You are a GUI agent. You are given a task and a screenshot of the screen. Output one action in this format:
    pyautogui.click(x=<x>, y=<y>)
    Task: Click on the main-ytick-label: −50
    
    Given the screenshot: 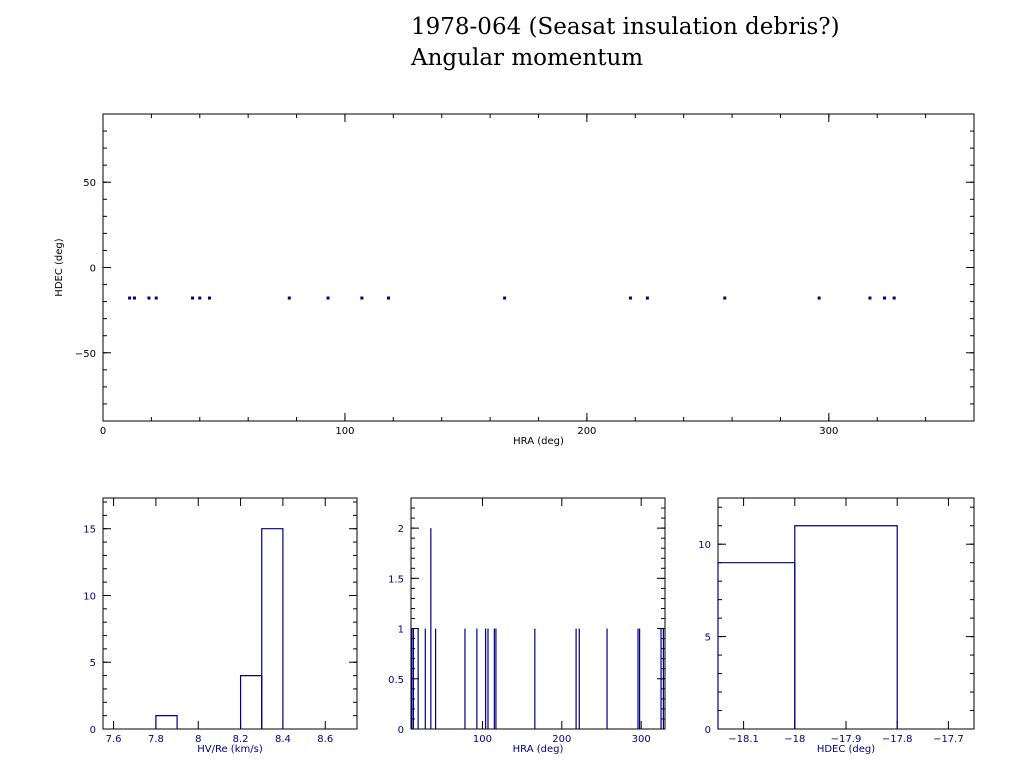 What is the action you would take?
    pyautogui.click(x=85, y=354)
    